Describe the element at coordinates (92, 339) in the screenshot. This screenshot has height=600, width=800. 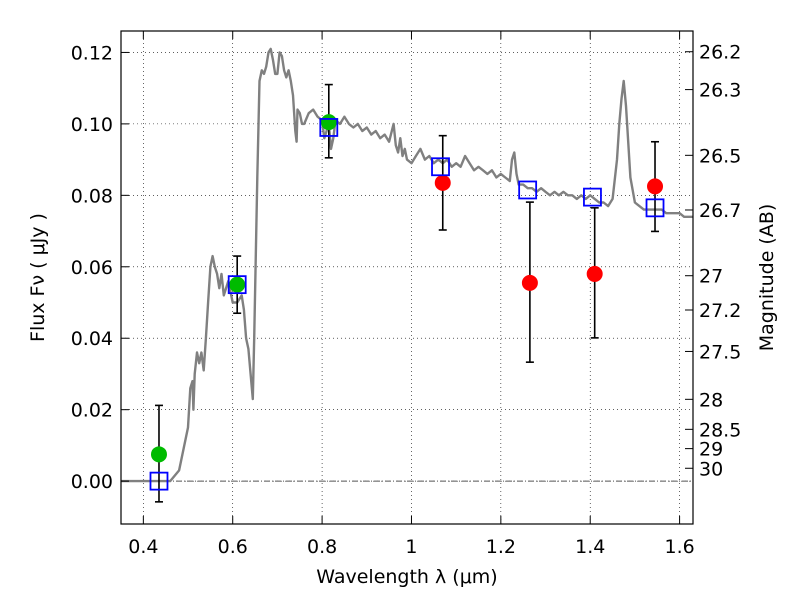
I see `y-tick-label: 0.04` at that location.